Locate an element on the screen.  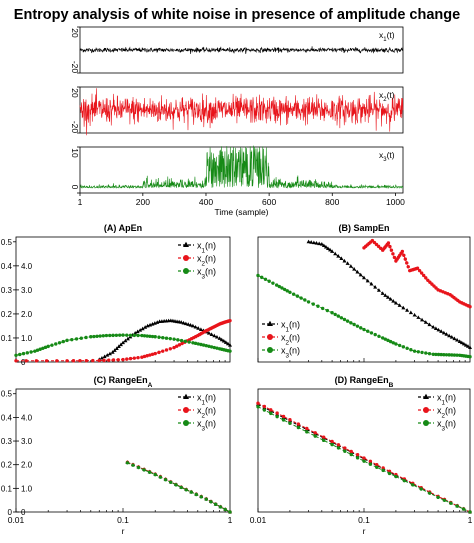
series-line-x1 is located at coordinates (389, 295).